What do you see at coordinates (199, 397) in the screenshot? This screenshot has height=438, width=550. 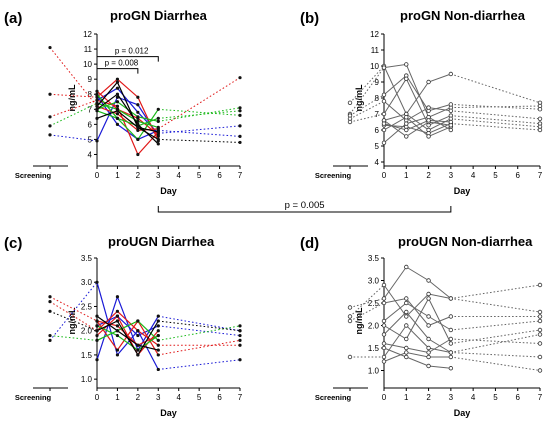 I see `x-tick-label: 5` at bounding box center [199, 397].